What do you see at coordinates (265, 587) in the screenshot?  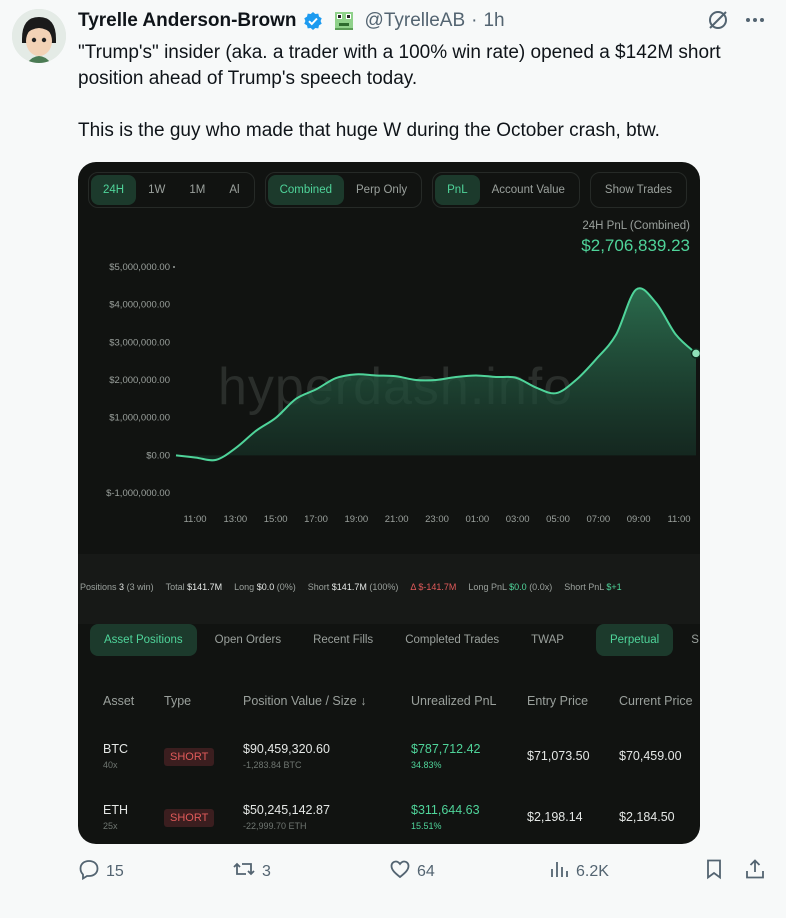 I see `stat-long: Long $0.0 (0%)` at bounding box center [265, 587].